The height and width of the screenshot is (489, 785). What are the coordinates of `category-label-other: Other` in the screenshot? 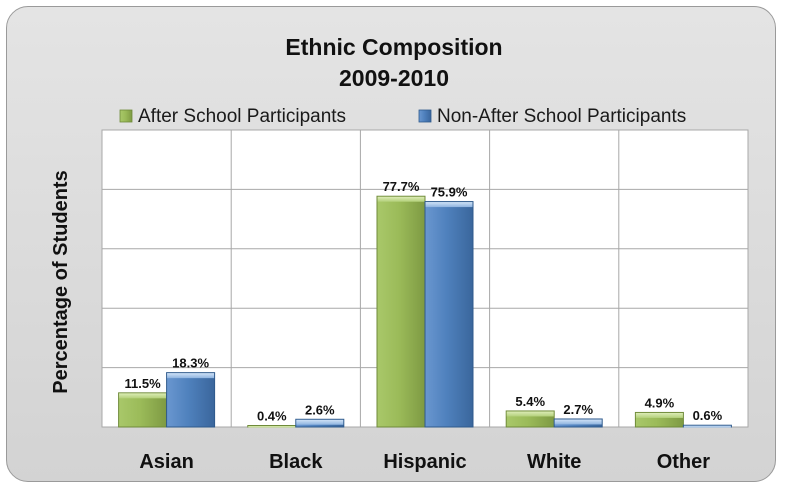 It's located at (684, 462).